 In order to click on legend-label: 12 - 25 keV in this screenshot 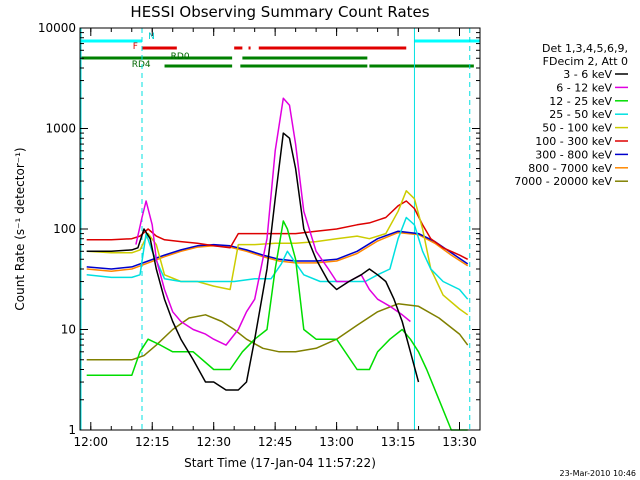, I will do `click(580, 101)`.